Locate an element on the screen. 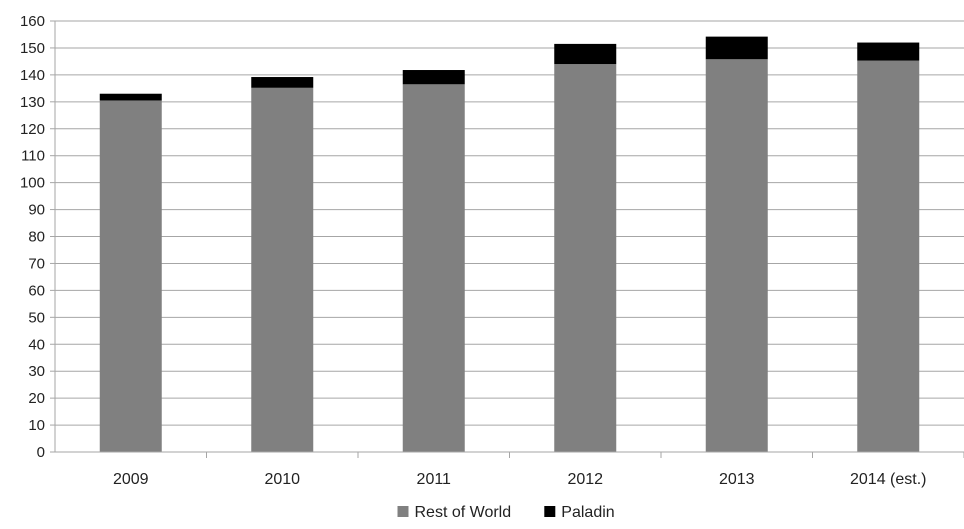 Image resolution: width=964 pixels, height=529 pixels. y-tick-label: 160 is located at coordinates (32, 21).